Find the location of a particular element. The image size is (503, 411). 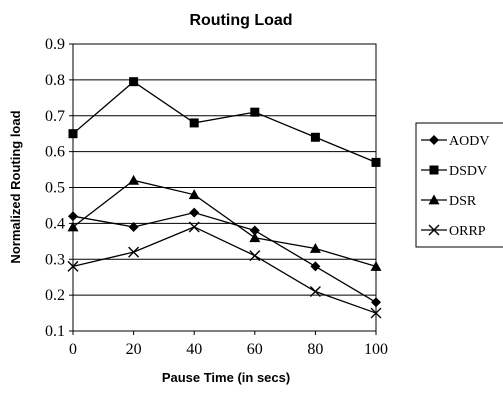

data-point-orrp-1-stroke-b is located at coordinates (134, 252).